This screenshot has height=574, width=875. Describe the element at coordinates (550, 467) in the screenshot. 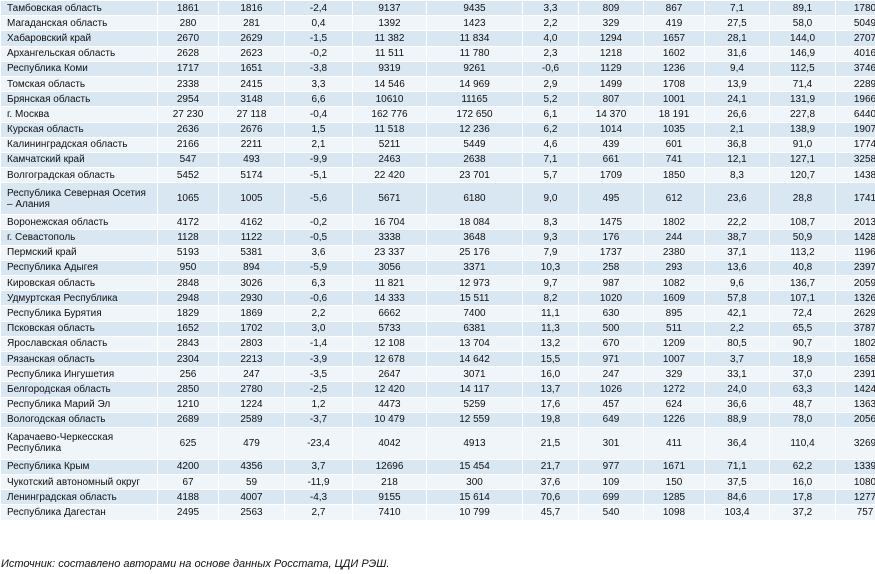

I see `value-cell: 21,7` at that location.